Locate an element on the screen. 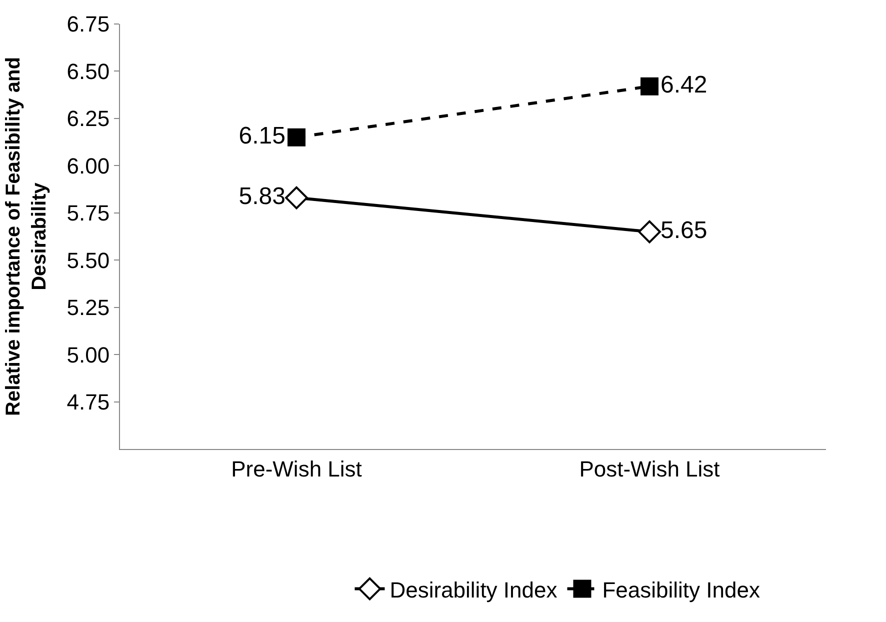  y-tick-label: 6.00 is located at coordinates (88, 165).